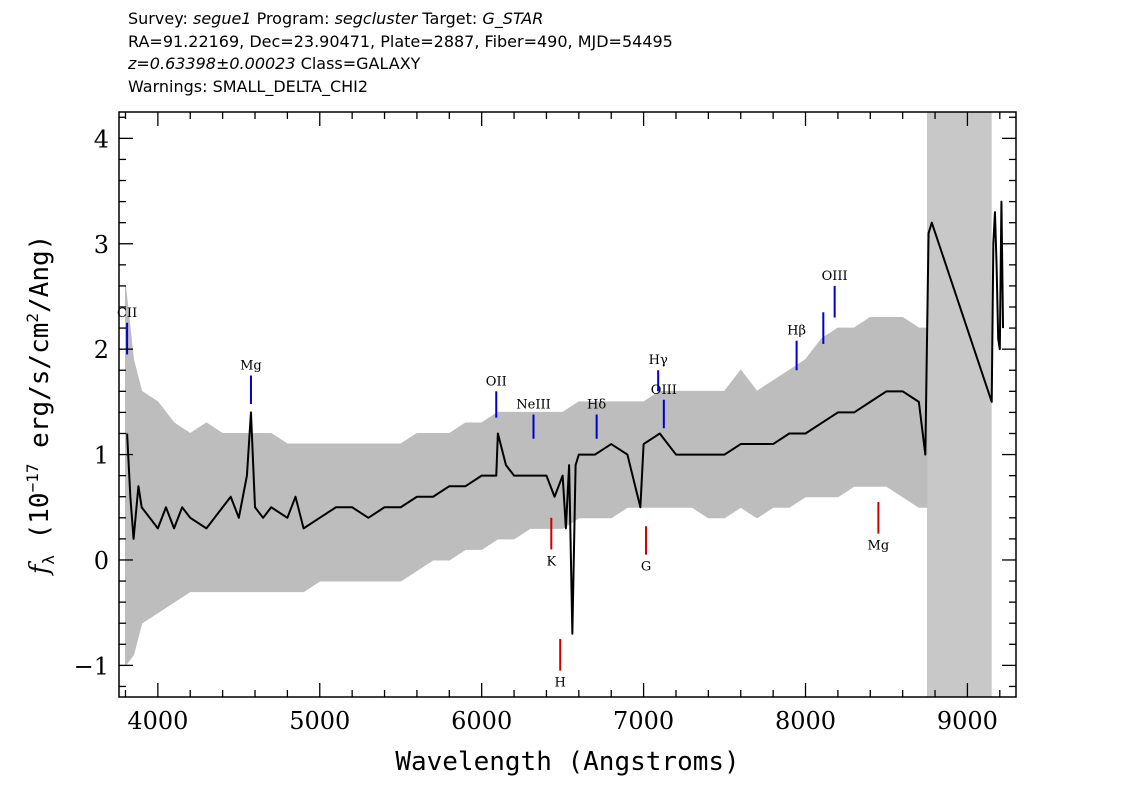 Image resolution: width=1134 pixels, height=810 pixels. Describe the element at coordinates (91, 666) in the screenshot. I see `y-tick-label: −1` at that location.